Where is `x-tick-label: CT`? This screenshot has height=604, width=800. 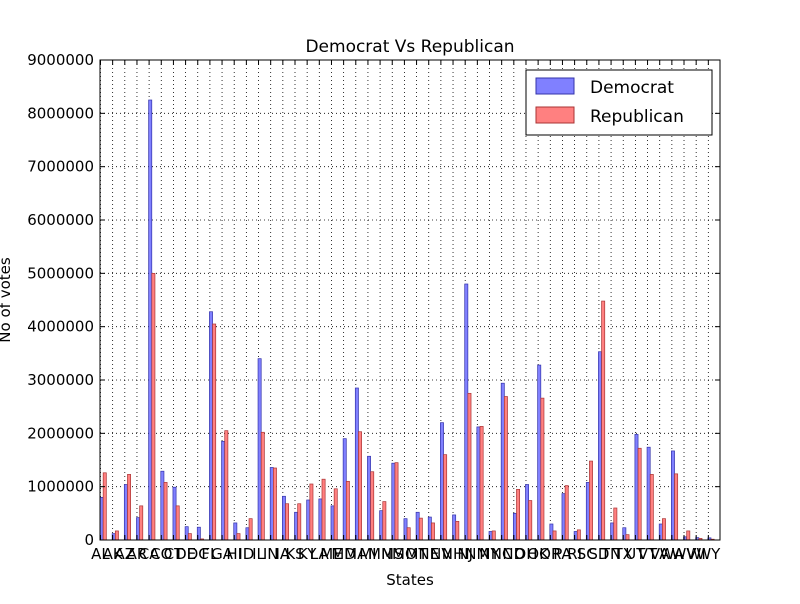 x-tick-label: CT is located at coordinates (174, 554).